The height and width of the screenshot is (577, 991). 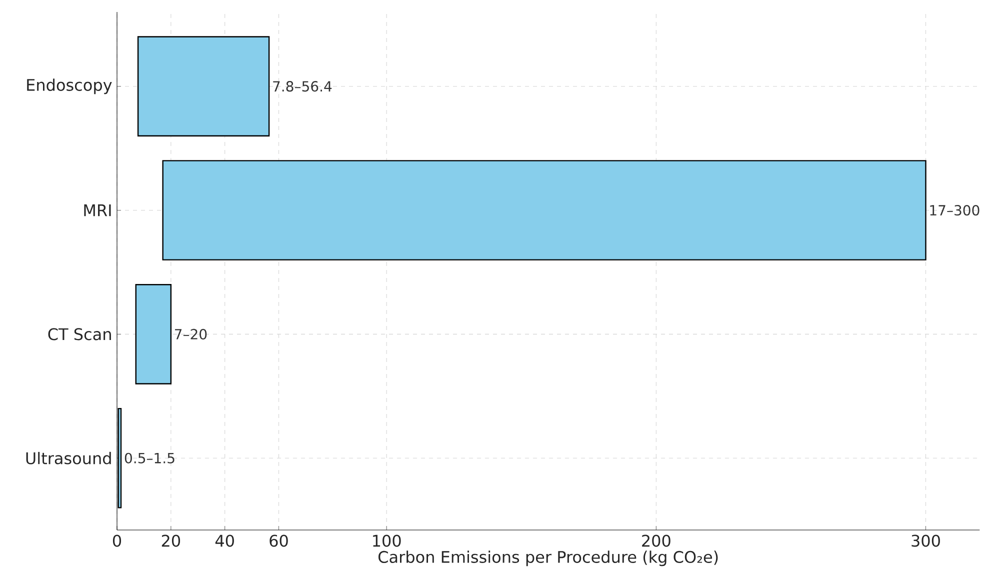 What do you see at coordinates (97, 210) in the screenshot?
I see `y-tick-label: MRI` at bounding box center [97, 210].